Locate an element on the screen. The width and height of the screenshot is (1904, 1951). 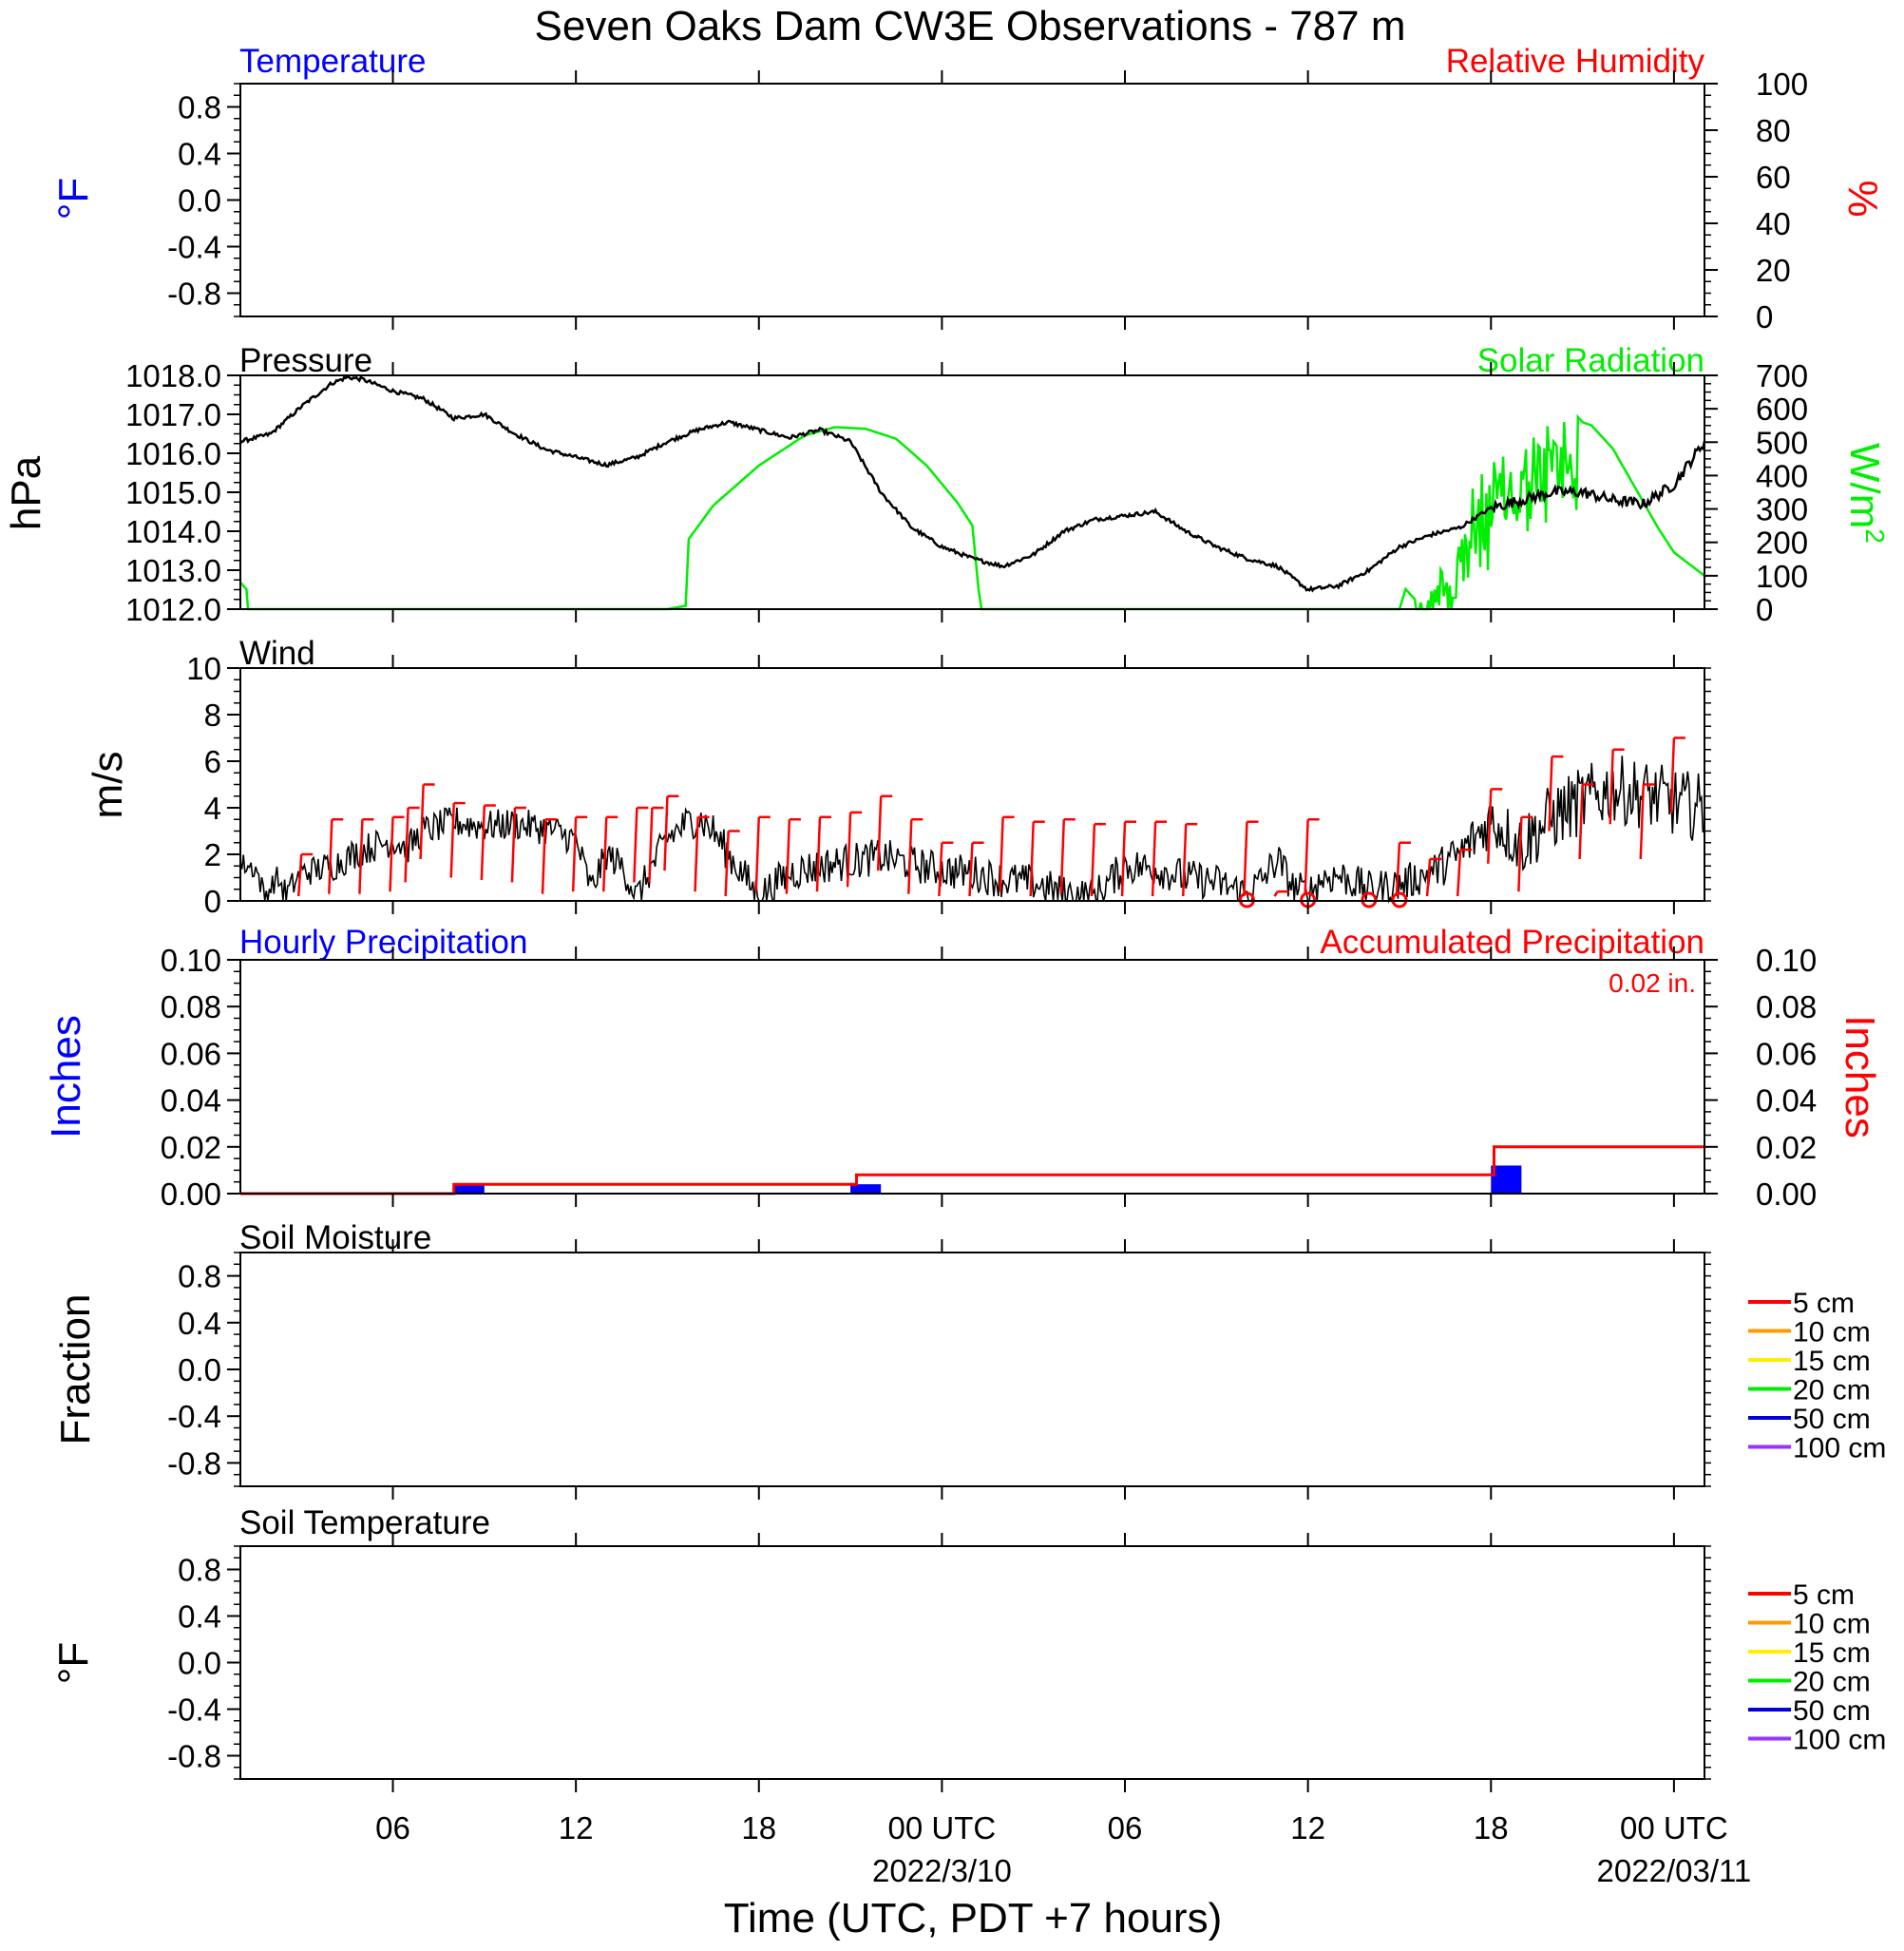
left-tick-label: 0.8 is located at coordinates (200, 1276).